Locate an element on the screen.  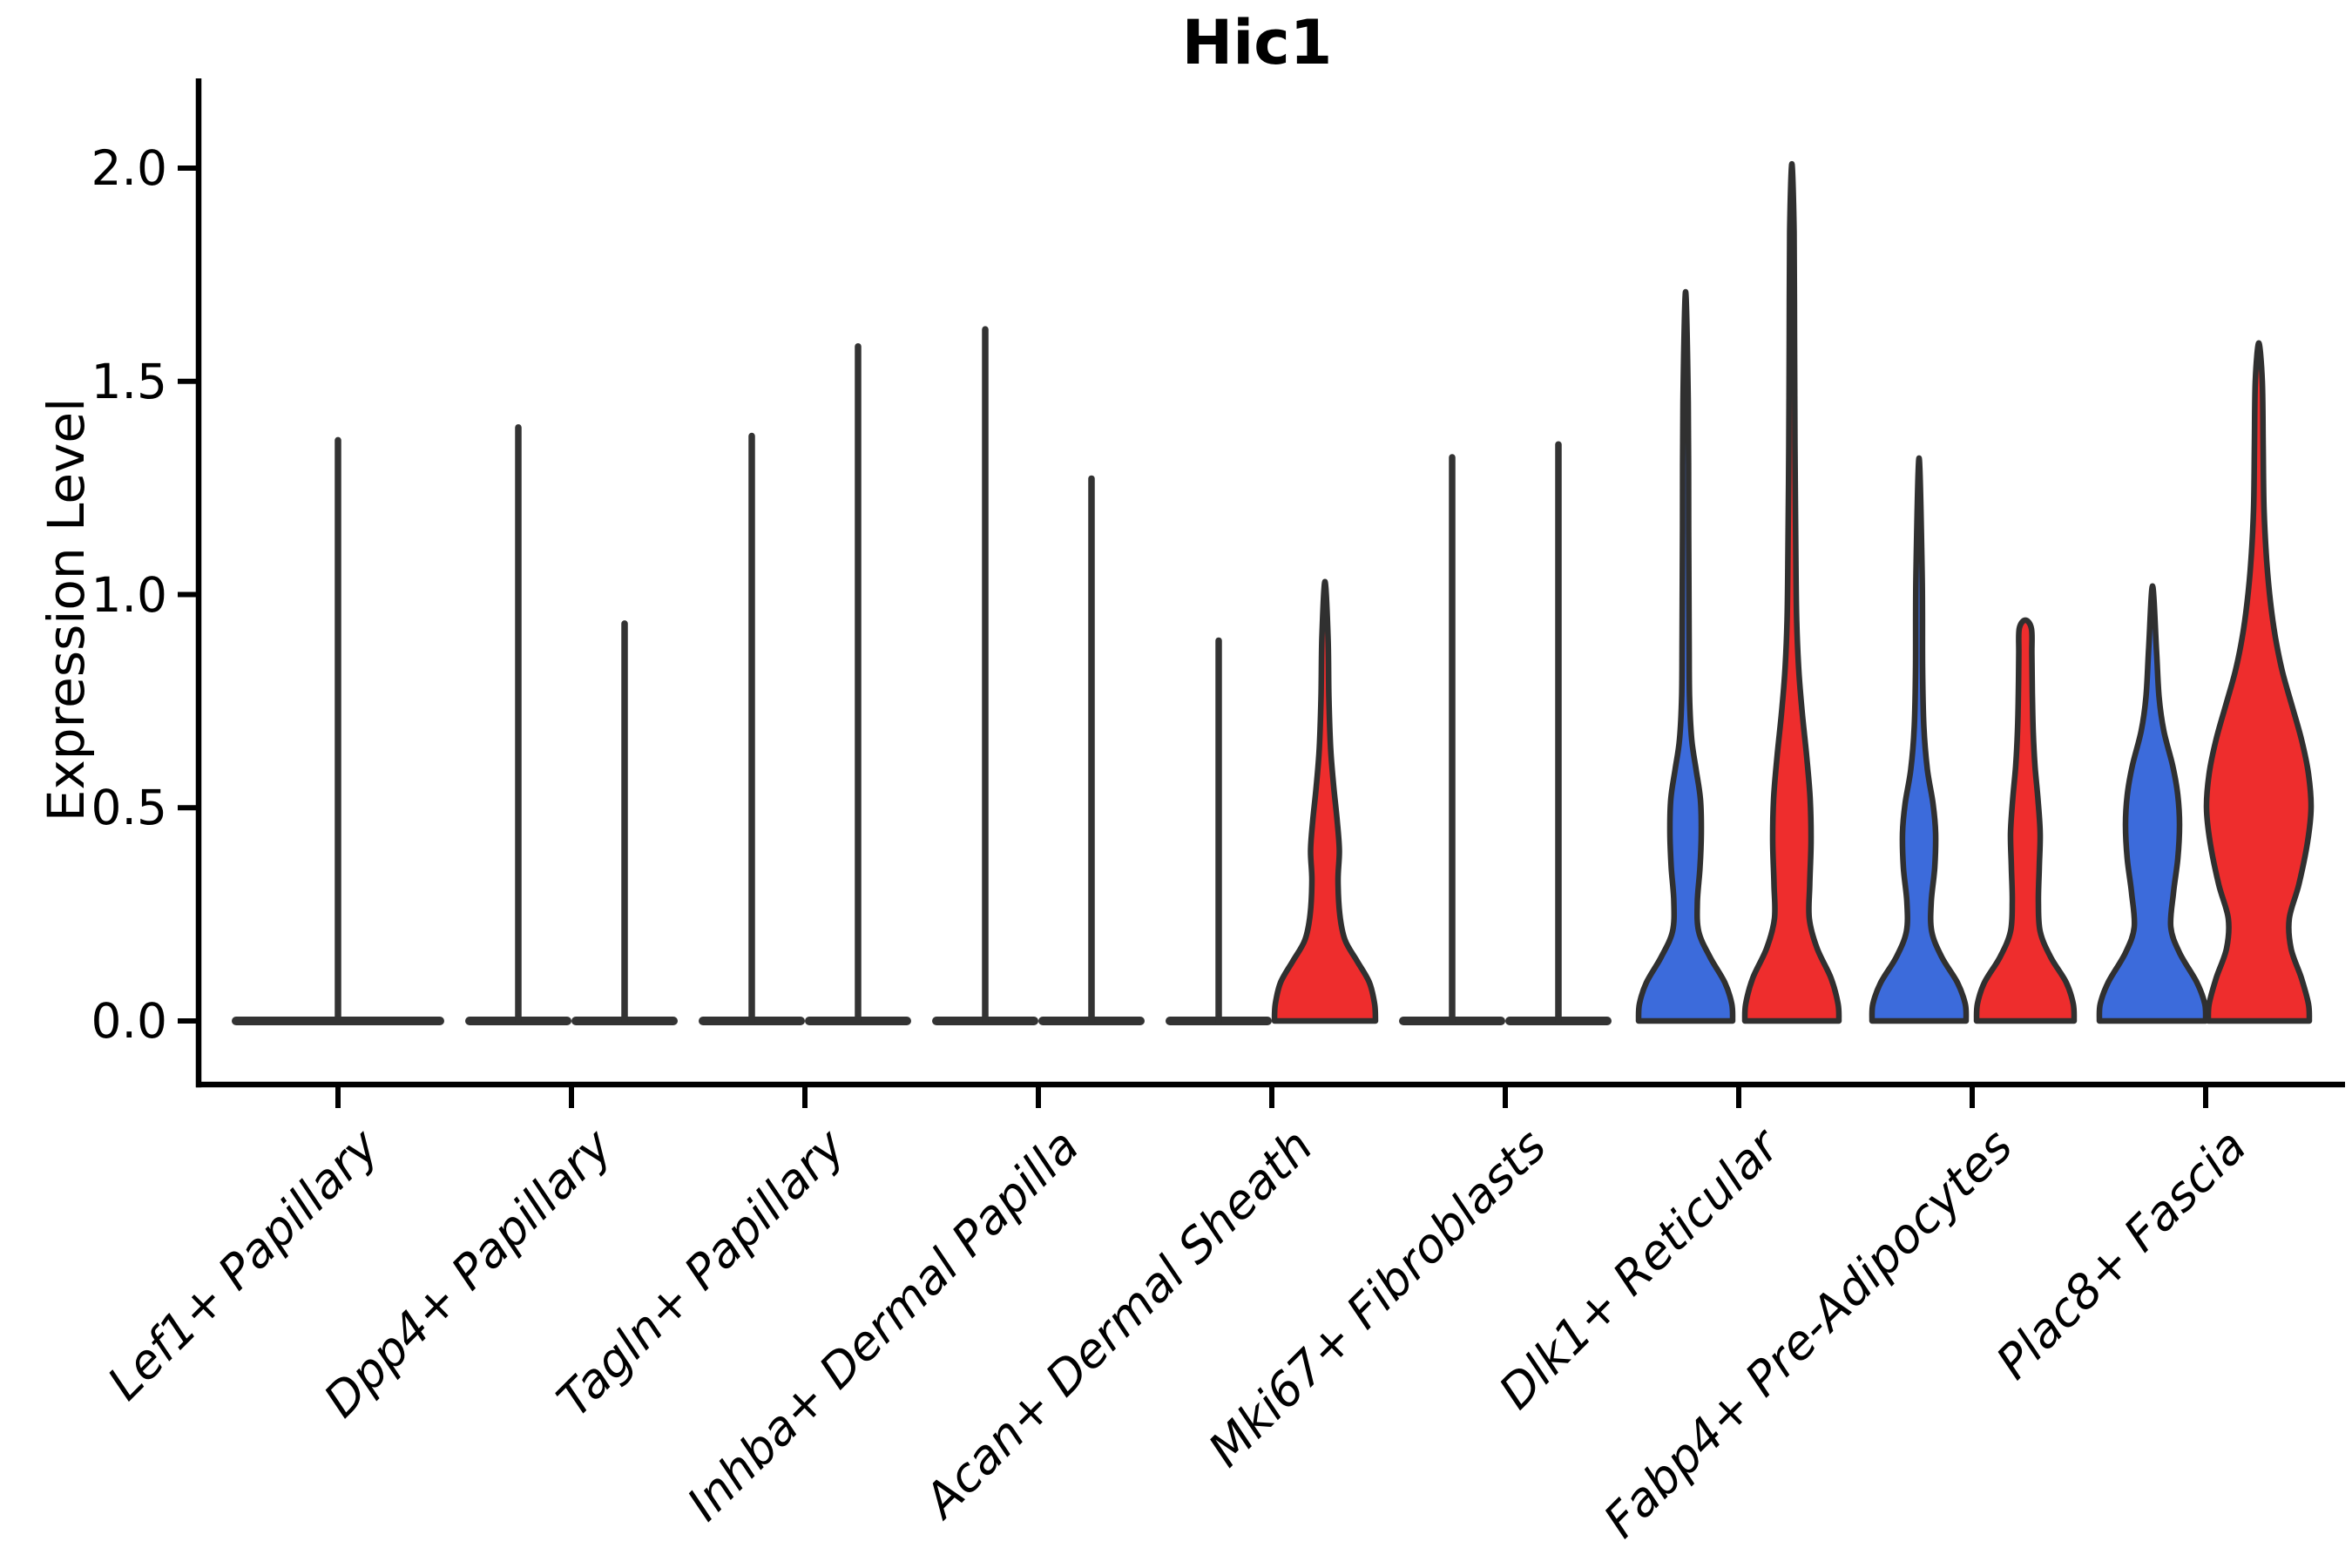
ytick-label-0.0: 0.0 is located at coordinates (129, 1021).